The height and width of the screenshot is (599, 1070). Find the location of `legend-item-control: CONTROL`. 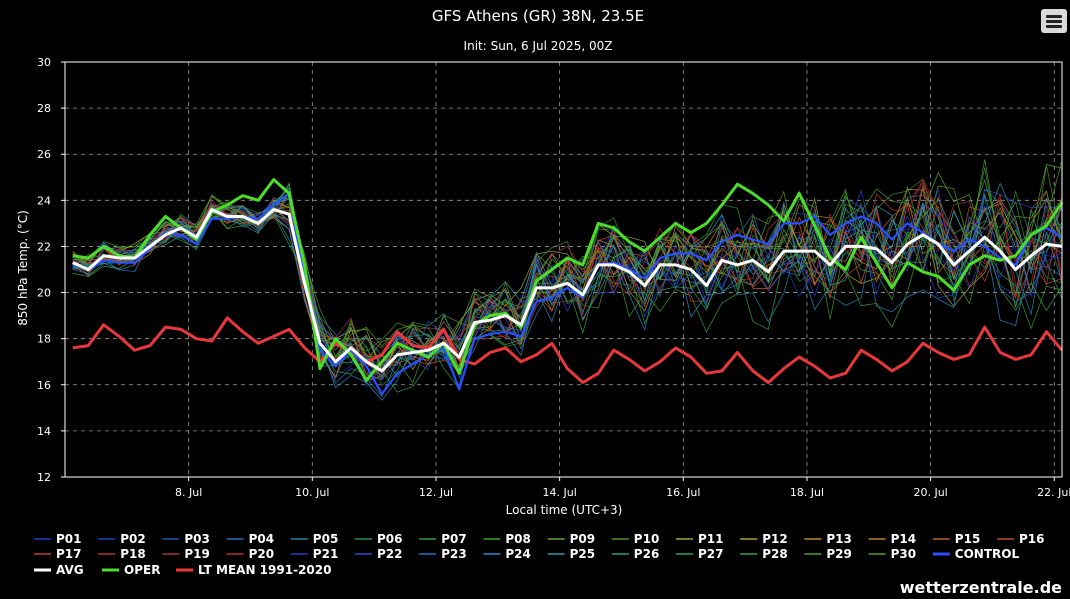

legend-item-control: CONTROL is located at coordinates (976, 554).